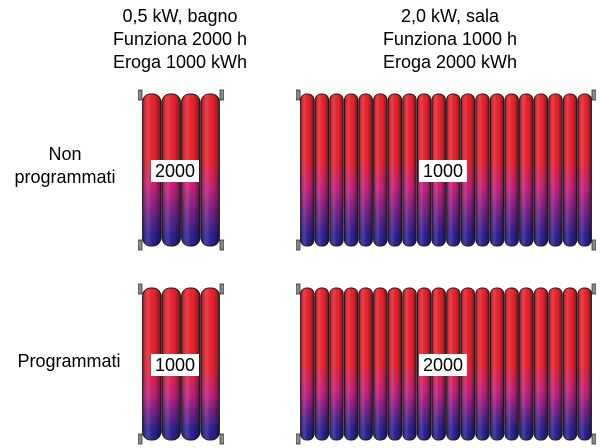 The height and width of the screenshot is (448, 600). Describe the element at coordinates (180, 62) in the screenshot. I see `column-energy: Eroga 1000 kWh` at that location.